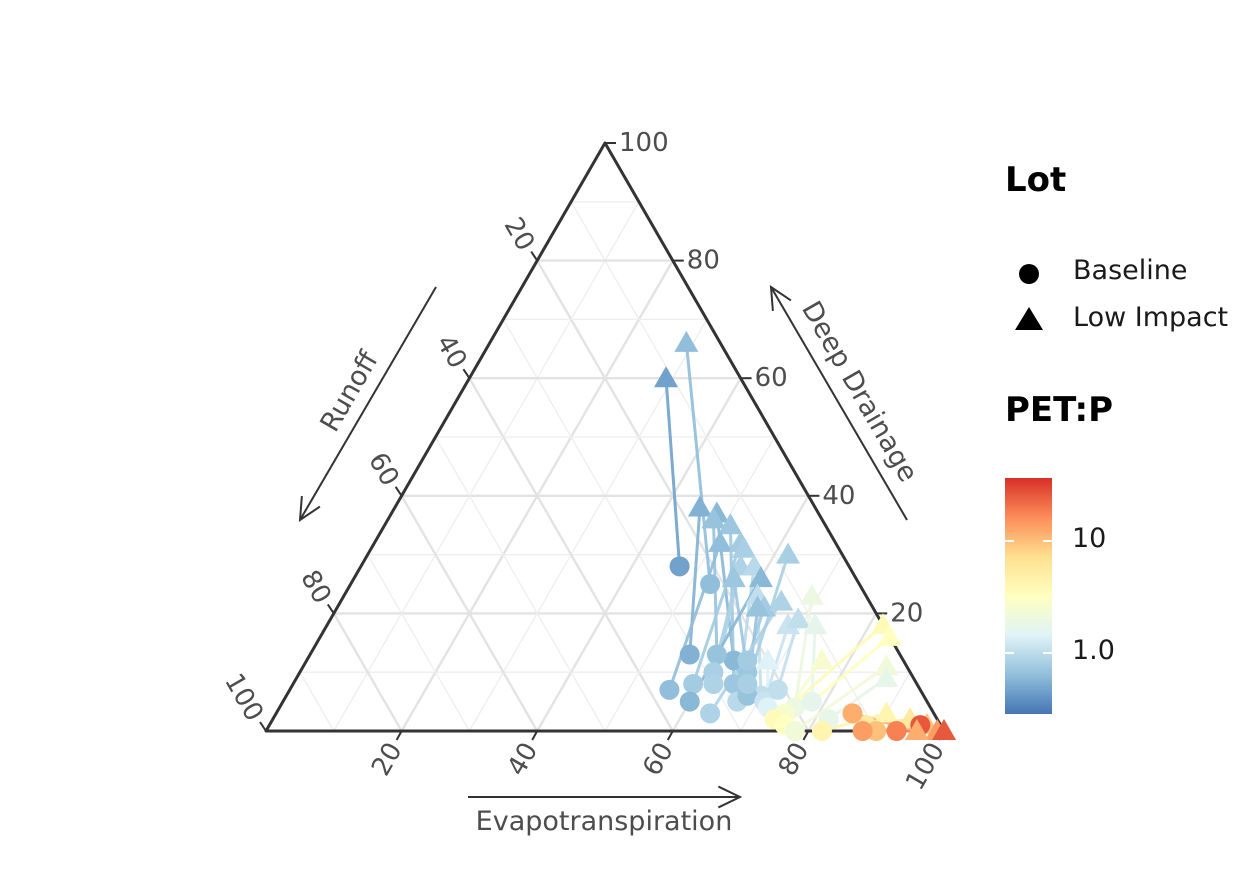  Describe the element at coordinates (658, 760) in the screenshot. I see `bottom-tick-label: 60` at that location.